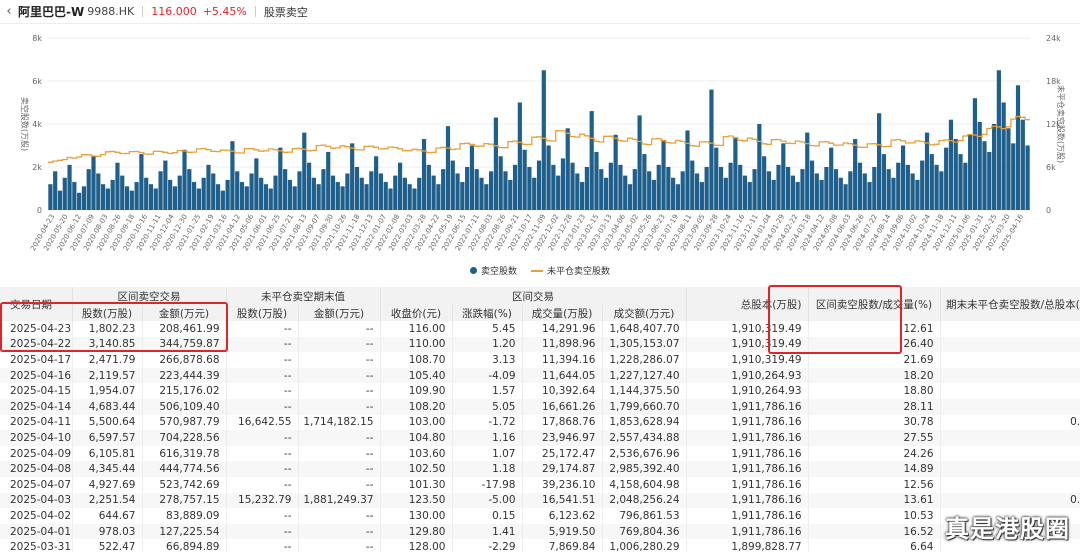  I want to click on legend-item-bars: 卖空股数, so click(493, 270).